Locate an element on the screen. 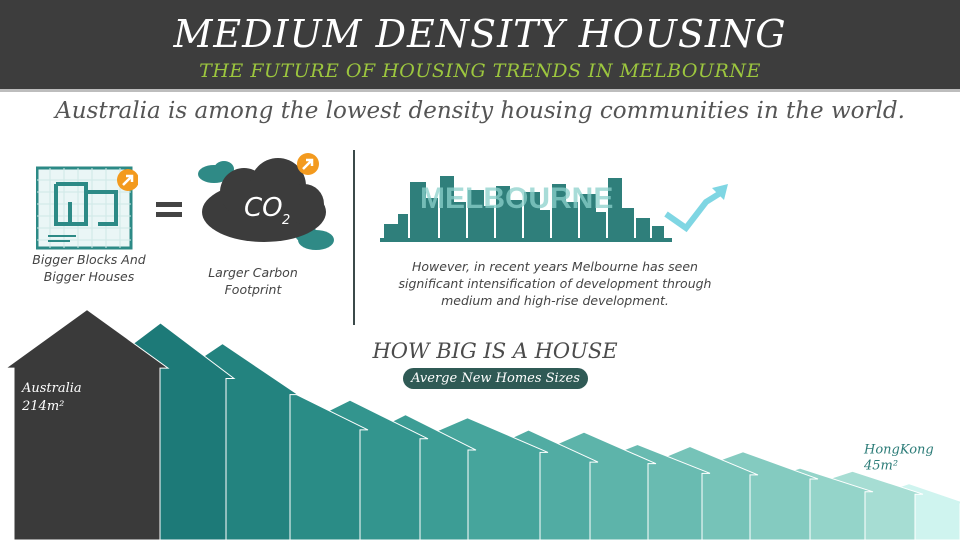 Image resolution: width=960 pixels, height=540 pixels. chart-title: HOW BIG IS A HOUSE is located at coordinates (495, 351).